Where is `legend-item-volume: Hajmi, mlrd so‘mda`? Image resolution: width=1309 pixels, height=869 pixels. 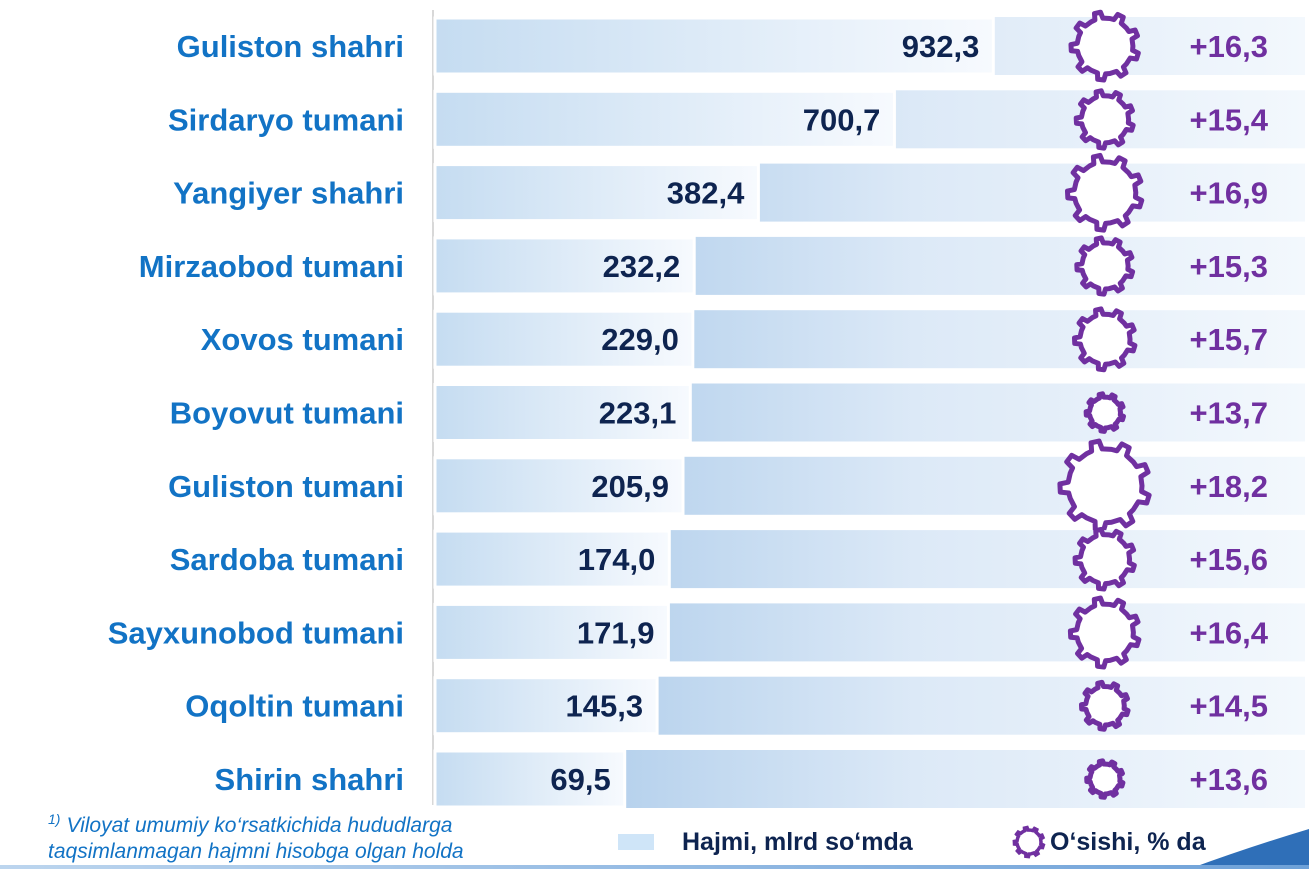
legend-item-volume: Hajmi, mlrd so‘mda is located at coordinates (765, 842).